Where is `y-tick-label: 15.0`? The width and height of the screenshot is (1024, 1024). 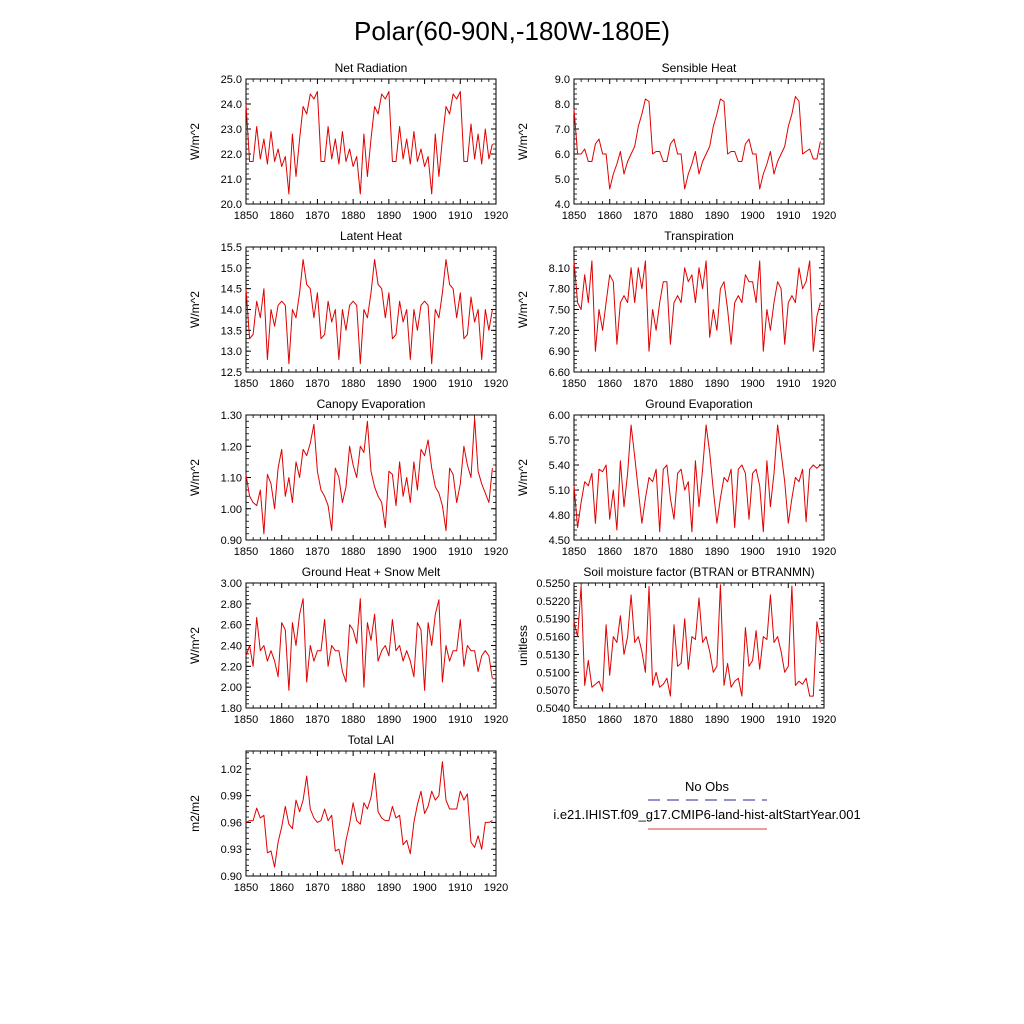
y-tick-label: 15.0 is located at coordinates (231, 269).